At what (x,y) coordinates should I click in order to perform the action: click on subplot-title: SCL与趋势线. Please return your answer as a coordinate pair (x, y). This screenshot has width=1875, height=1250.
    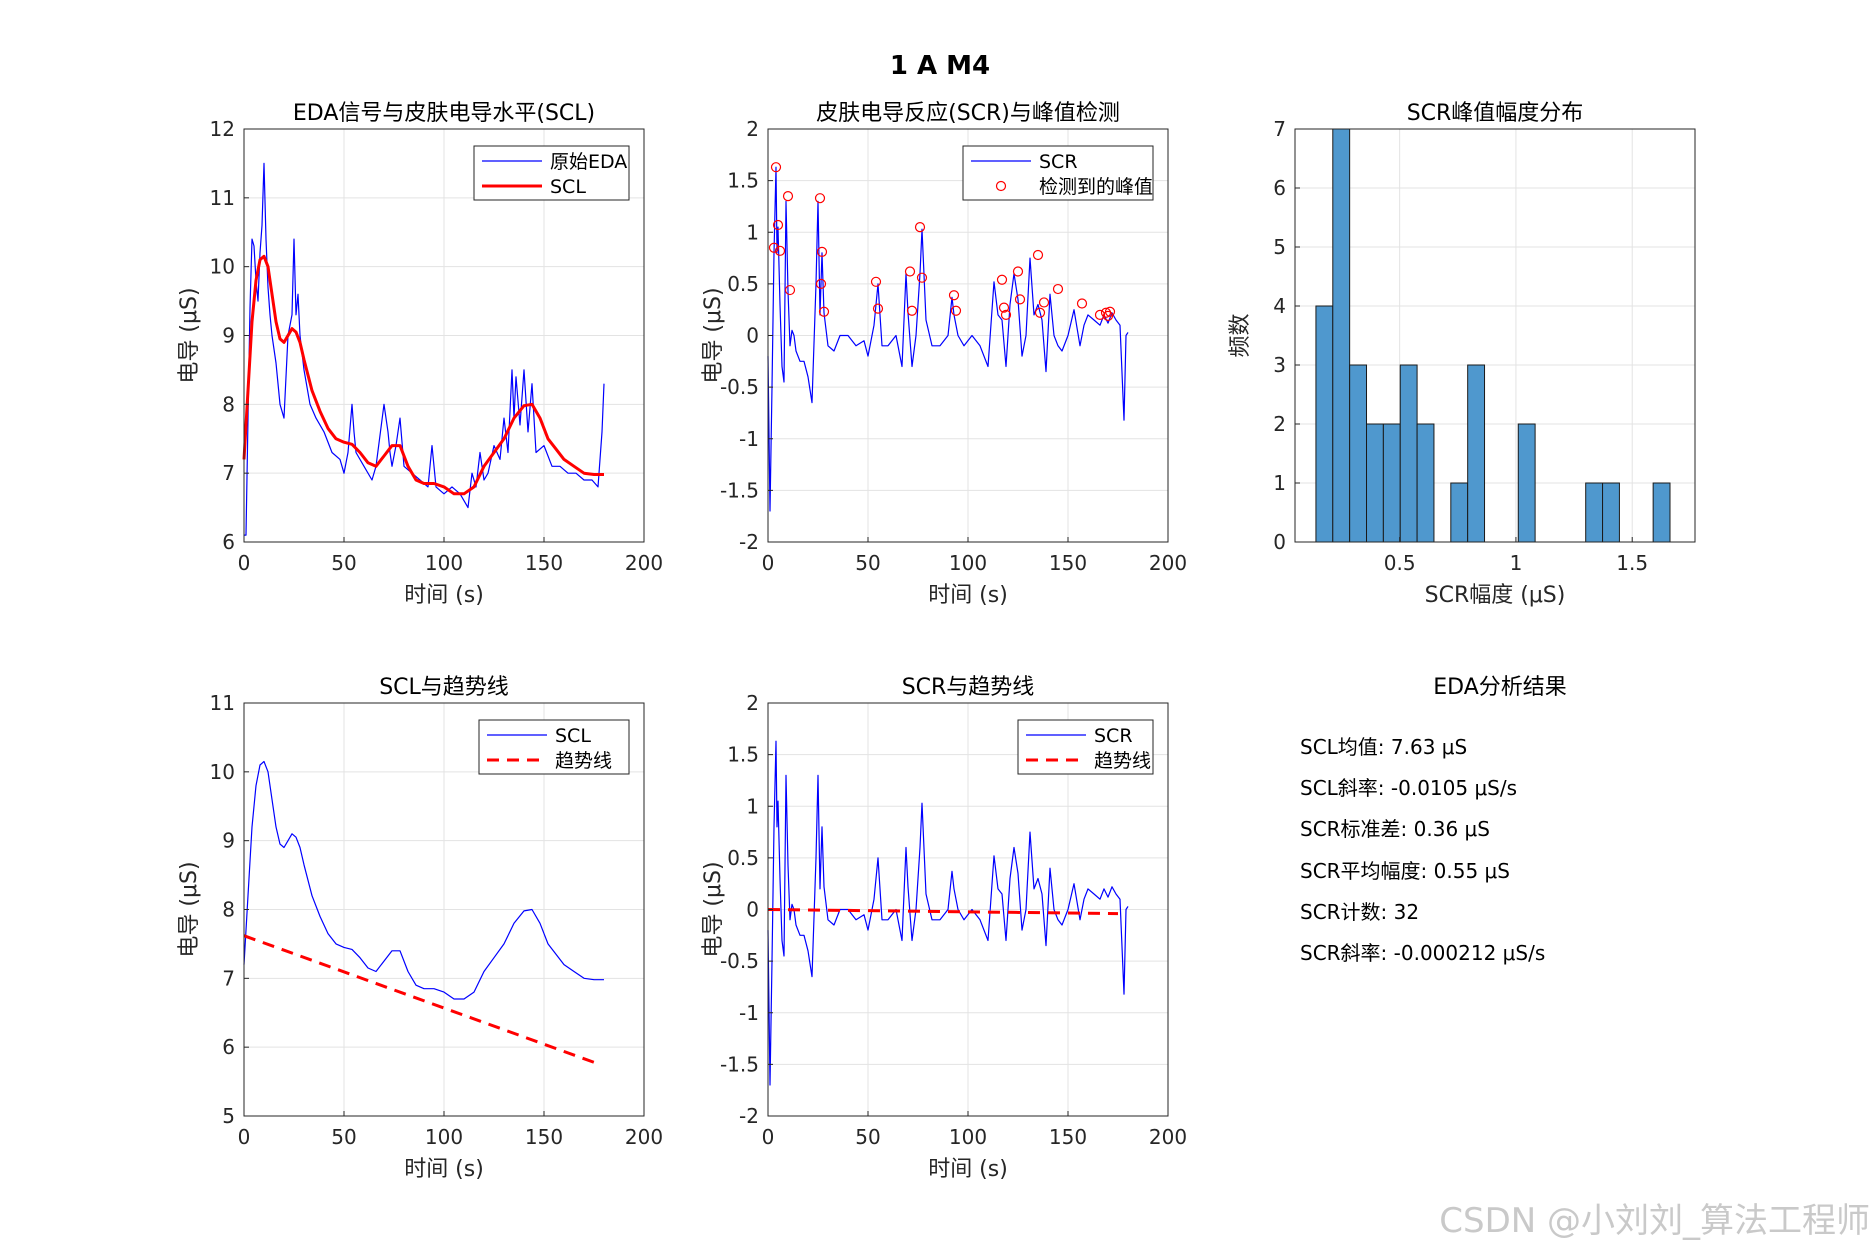
    Looking at the image, I should click on (444, 687).